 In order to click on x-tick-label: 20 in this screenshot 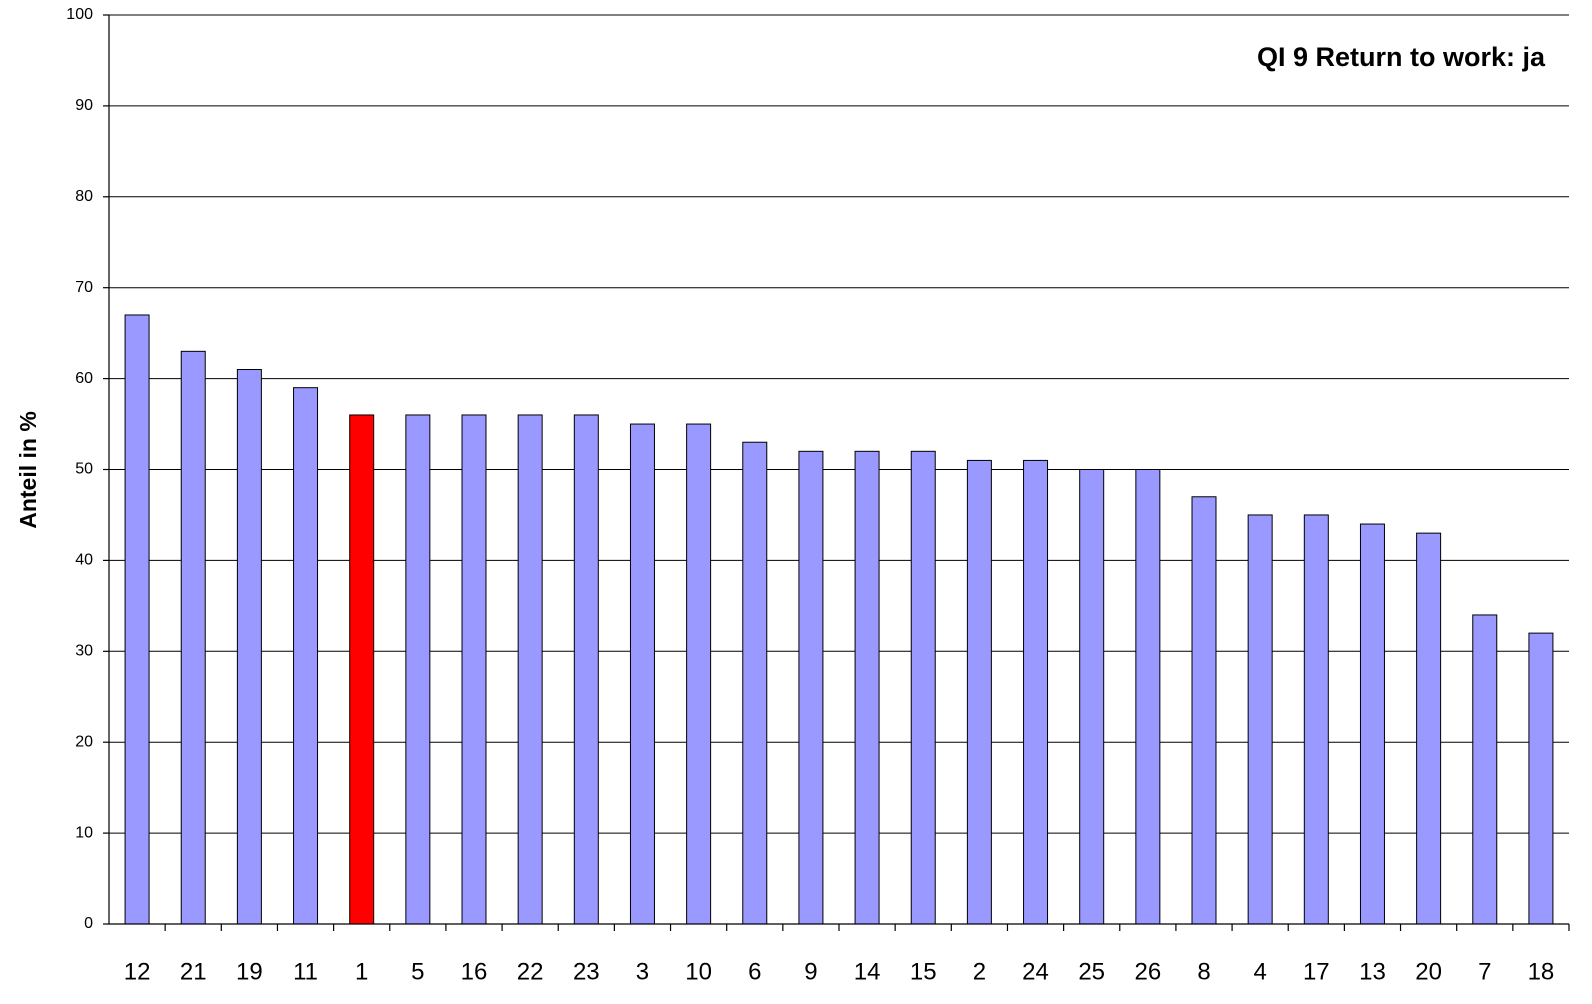, I will do `click(1428, 971)`.